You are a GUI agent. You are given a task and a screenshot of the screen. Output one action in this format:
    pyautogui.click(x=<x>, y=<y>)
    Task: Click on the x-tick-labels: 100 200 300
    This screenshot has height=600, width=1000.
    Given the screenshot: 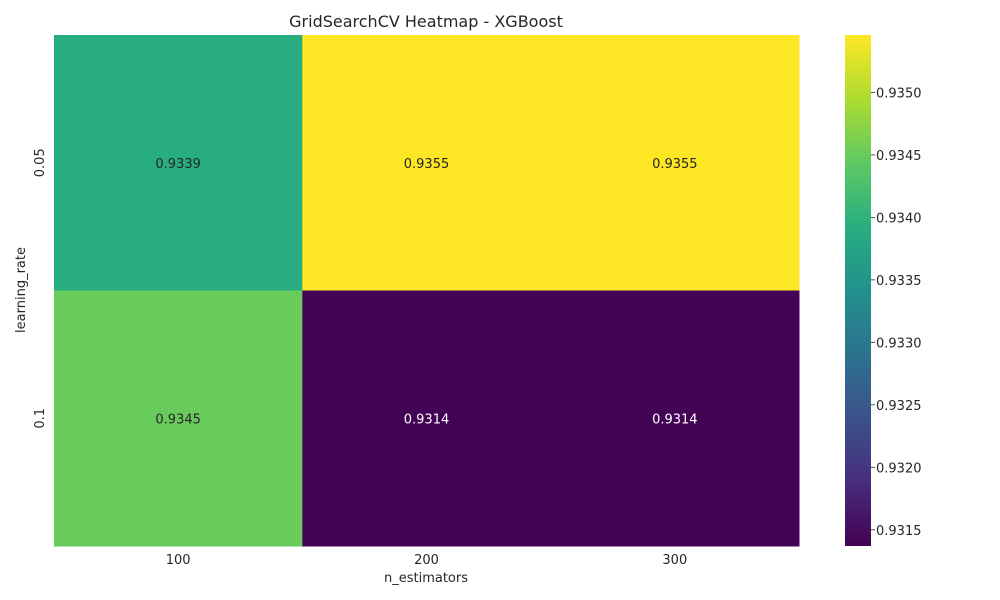 What is the action you would take?
    pyautogui.click(x=426, y=560)
    